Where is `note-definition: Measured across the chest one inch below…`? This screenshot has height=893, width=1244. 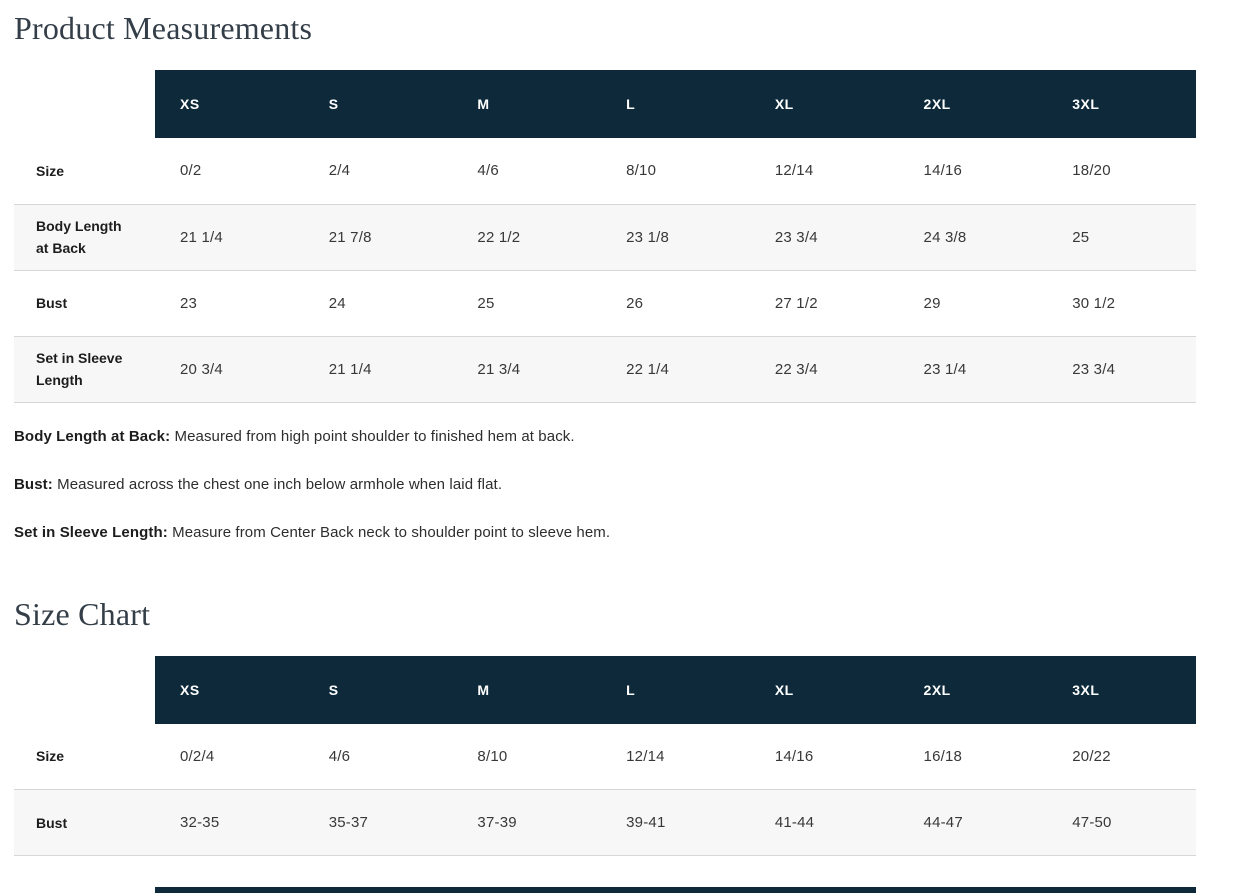 note-definition: Measured across the chest one inch below… is located at coordinates (280, 484).